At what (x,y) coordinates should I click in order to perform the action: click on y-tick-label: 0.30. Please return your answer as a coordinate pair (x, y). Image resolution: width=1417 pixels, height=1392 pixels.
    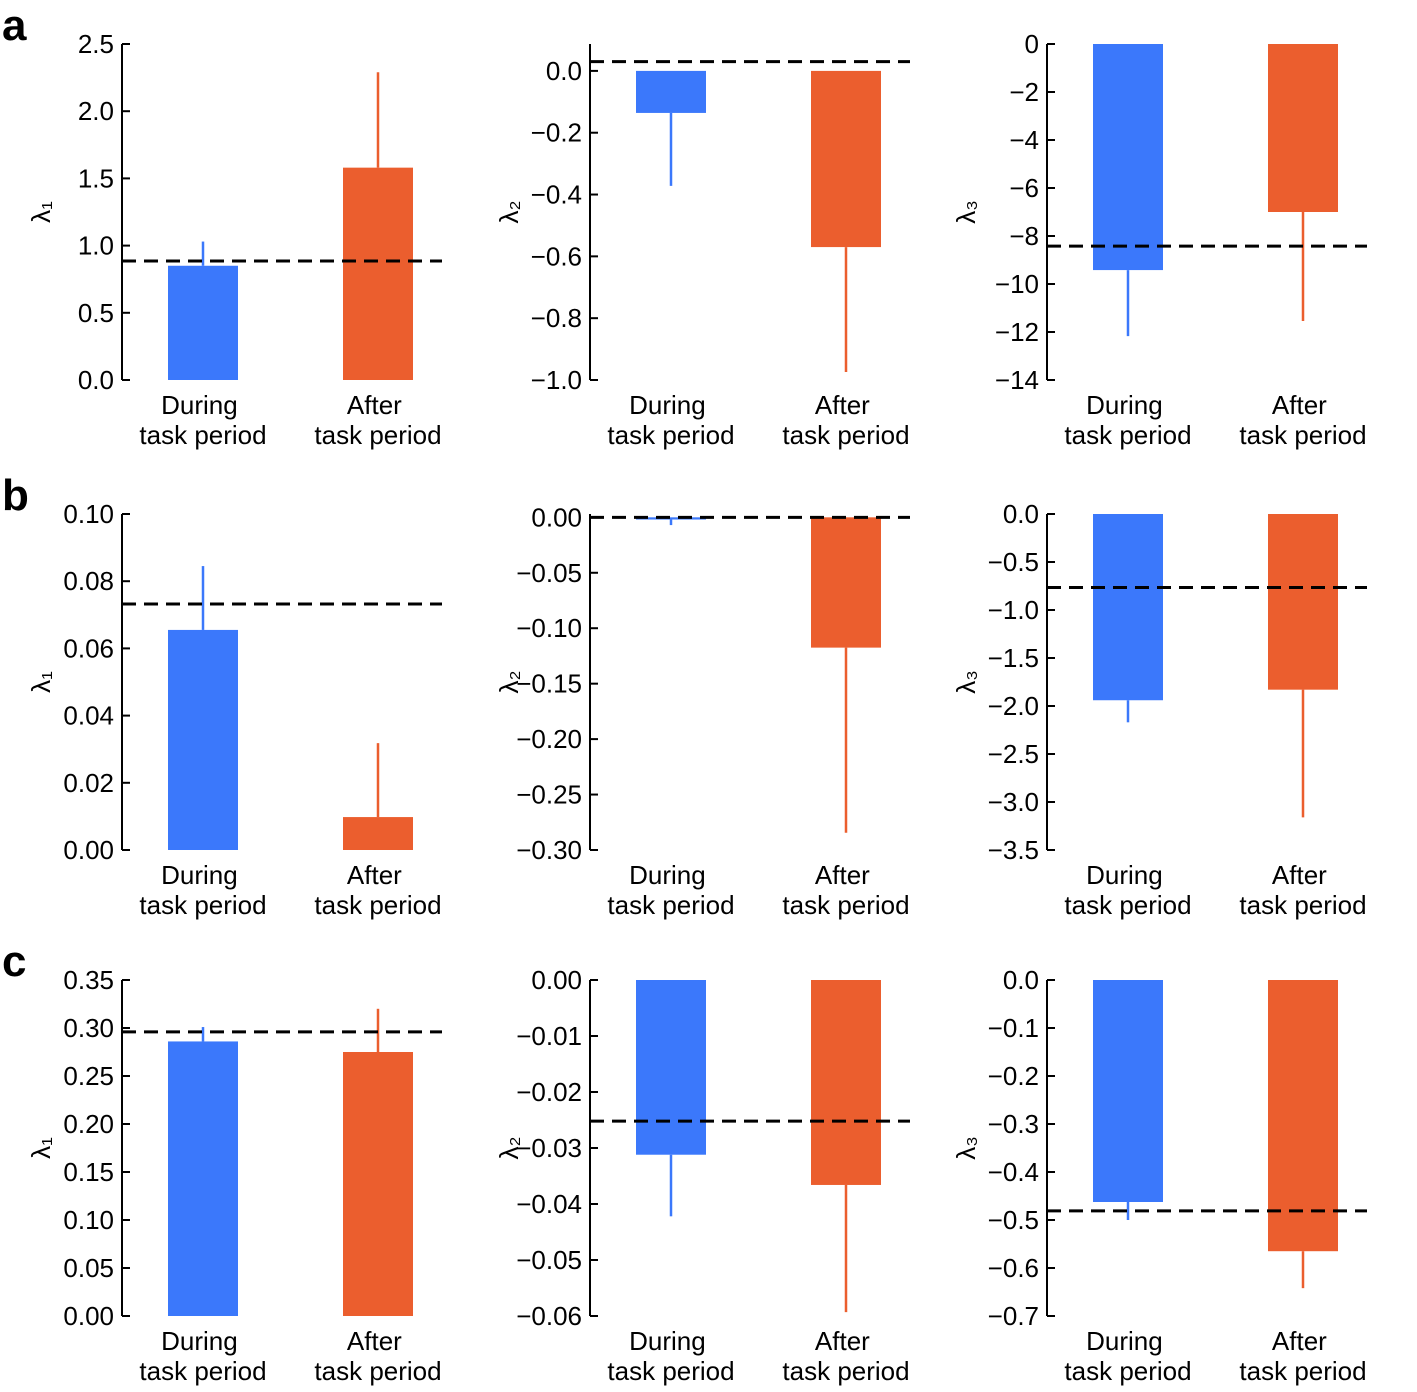
    Looking at the image, I should click on (88, 1028).